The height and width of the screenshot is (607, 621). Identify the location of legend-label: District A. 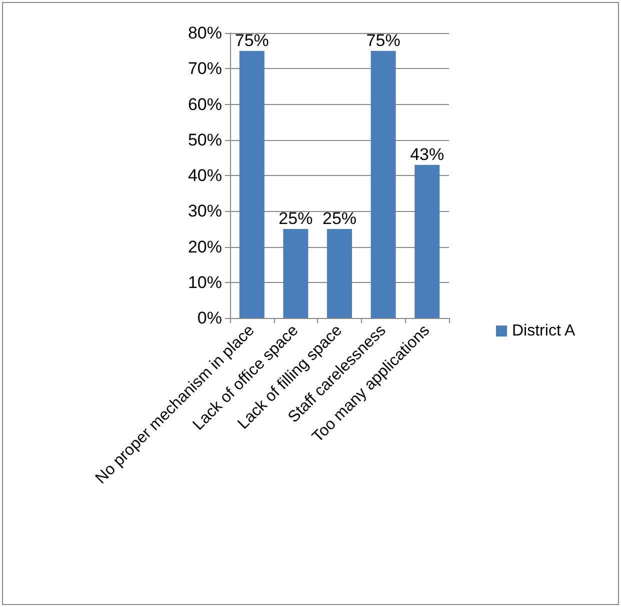
(544, 331).